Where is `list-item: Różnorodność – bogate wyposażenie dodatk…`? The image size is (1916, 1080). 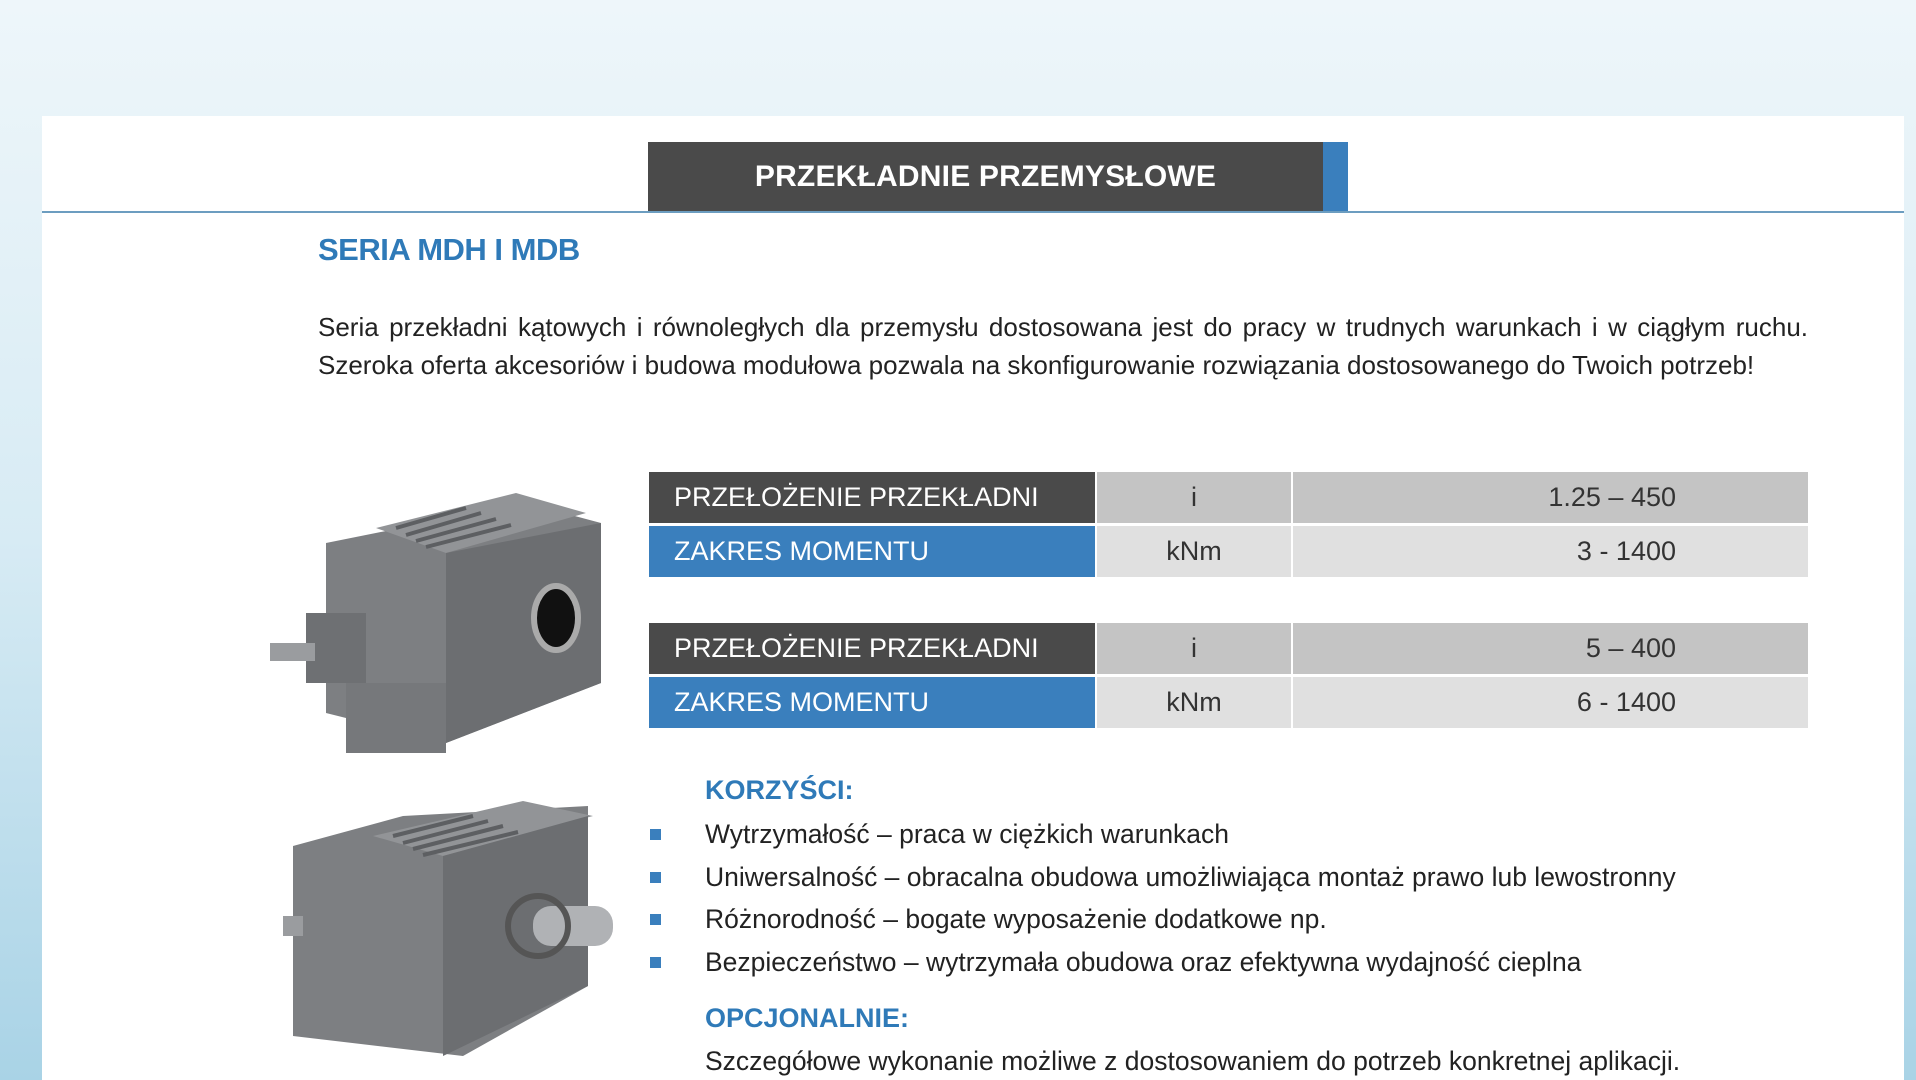
list-item: Różnorodność – bogate wyposażenie dodatk… is located at coordinates (988, 919).